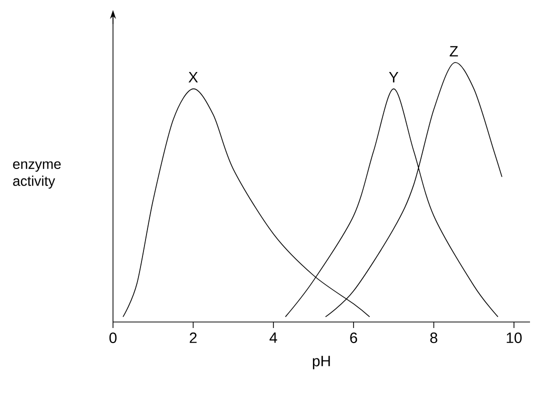 Image resolution: width=540 pixels, height=402 pixels. Describe the element at coordinates (193, 337) in the screenshot. I see `x-tick-label: 2` at that location.